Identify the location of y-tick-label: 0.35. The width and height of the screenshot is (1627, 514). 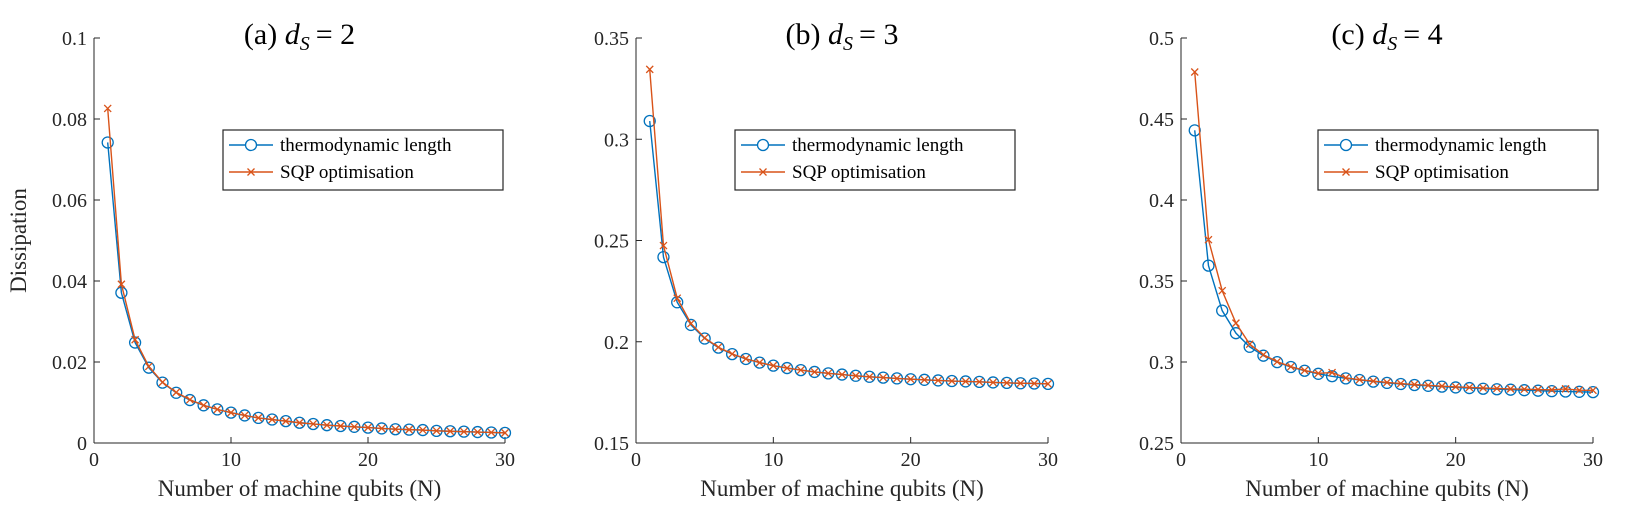
(611, 39).